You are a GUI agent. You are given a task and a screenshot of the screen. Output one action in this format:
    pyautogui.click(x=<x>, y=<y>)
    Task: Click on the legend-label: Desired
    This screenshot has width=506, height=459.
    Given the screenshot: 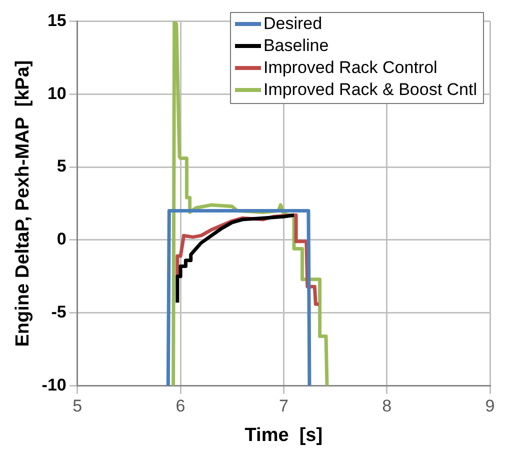 What is the action you would take?
    pyautogui.click(x=292, y=24)
    